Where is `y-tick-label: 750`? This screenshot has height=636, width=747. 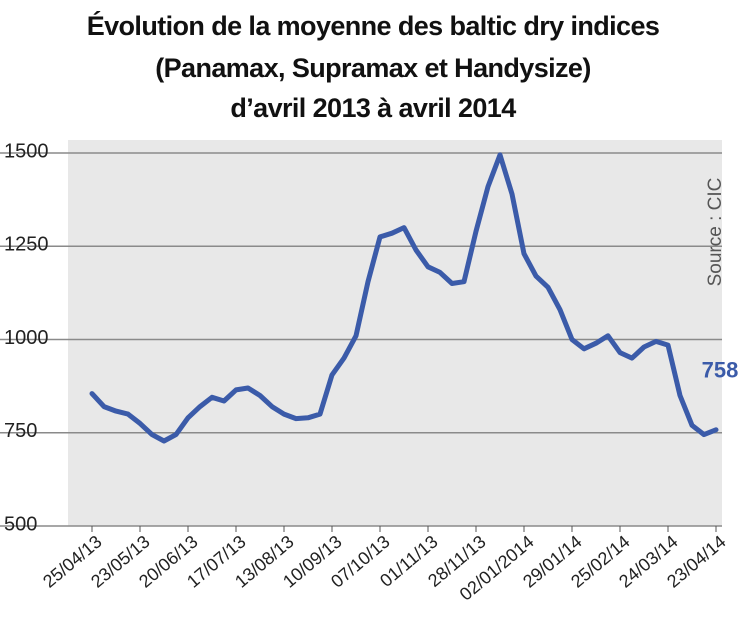 y-tick-label: 750 is located at coordinates (20, 431).